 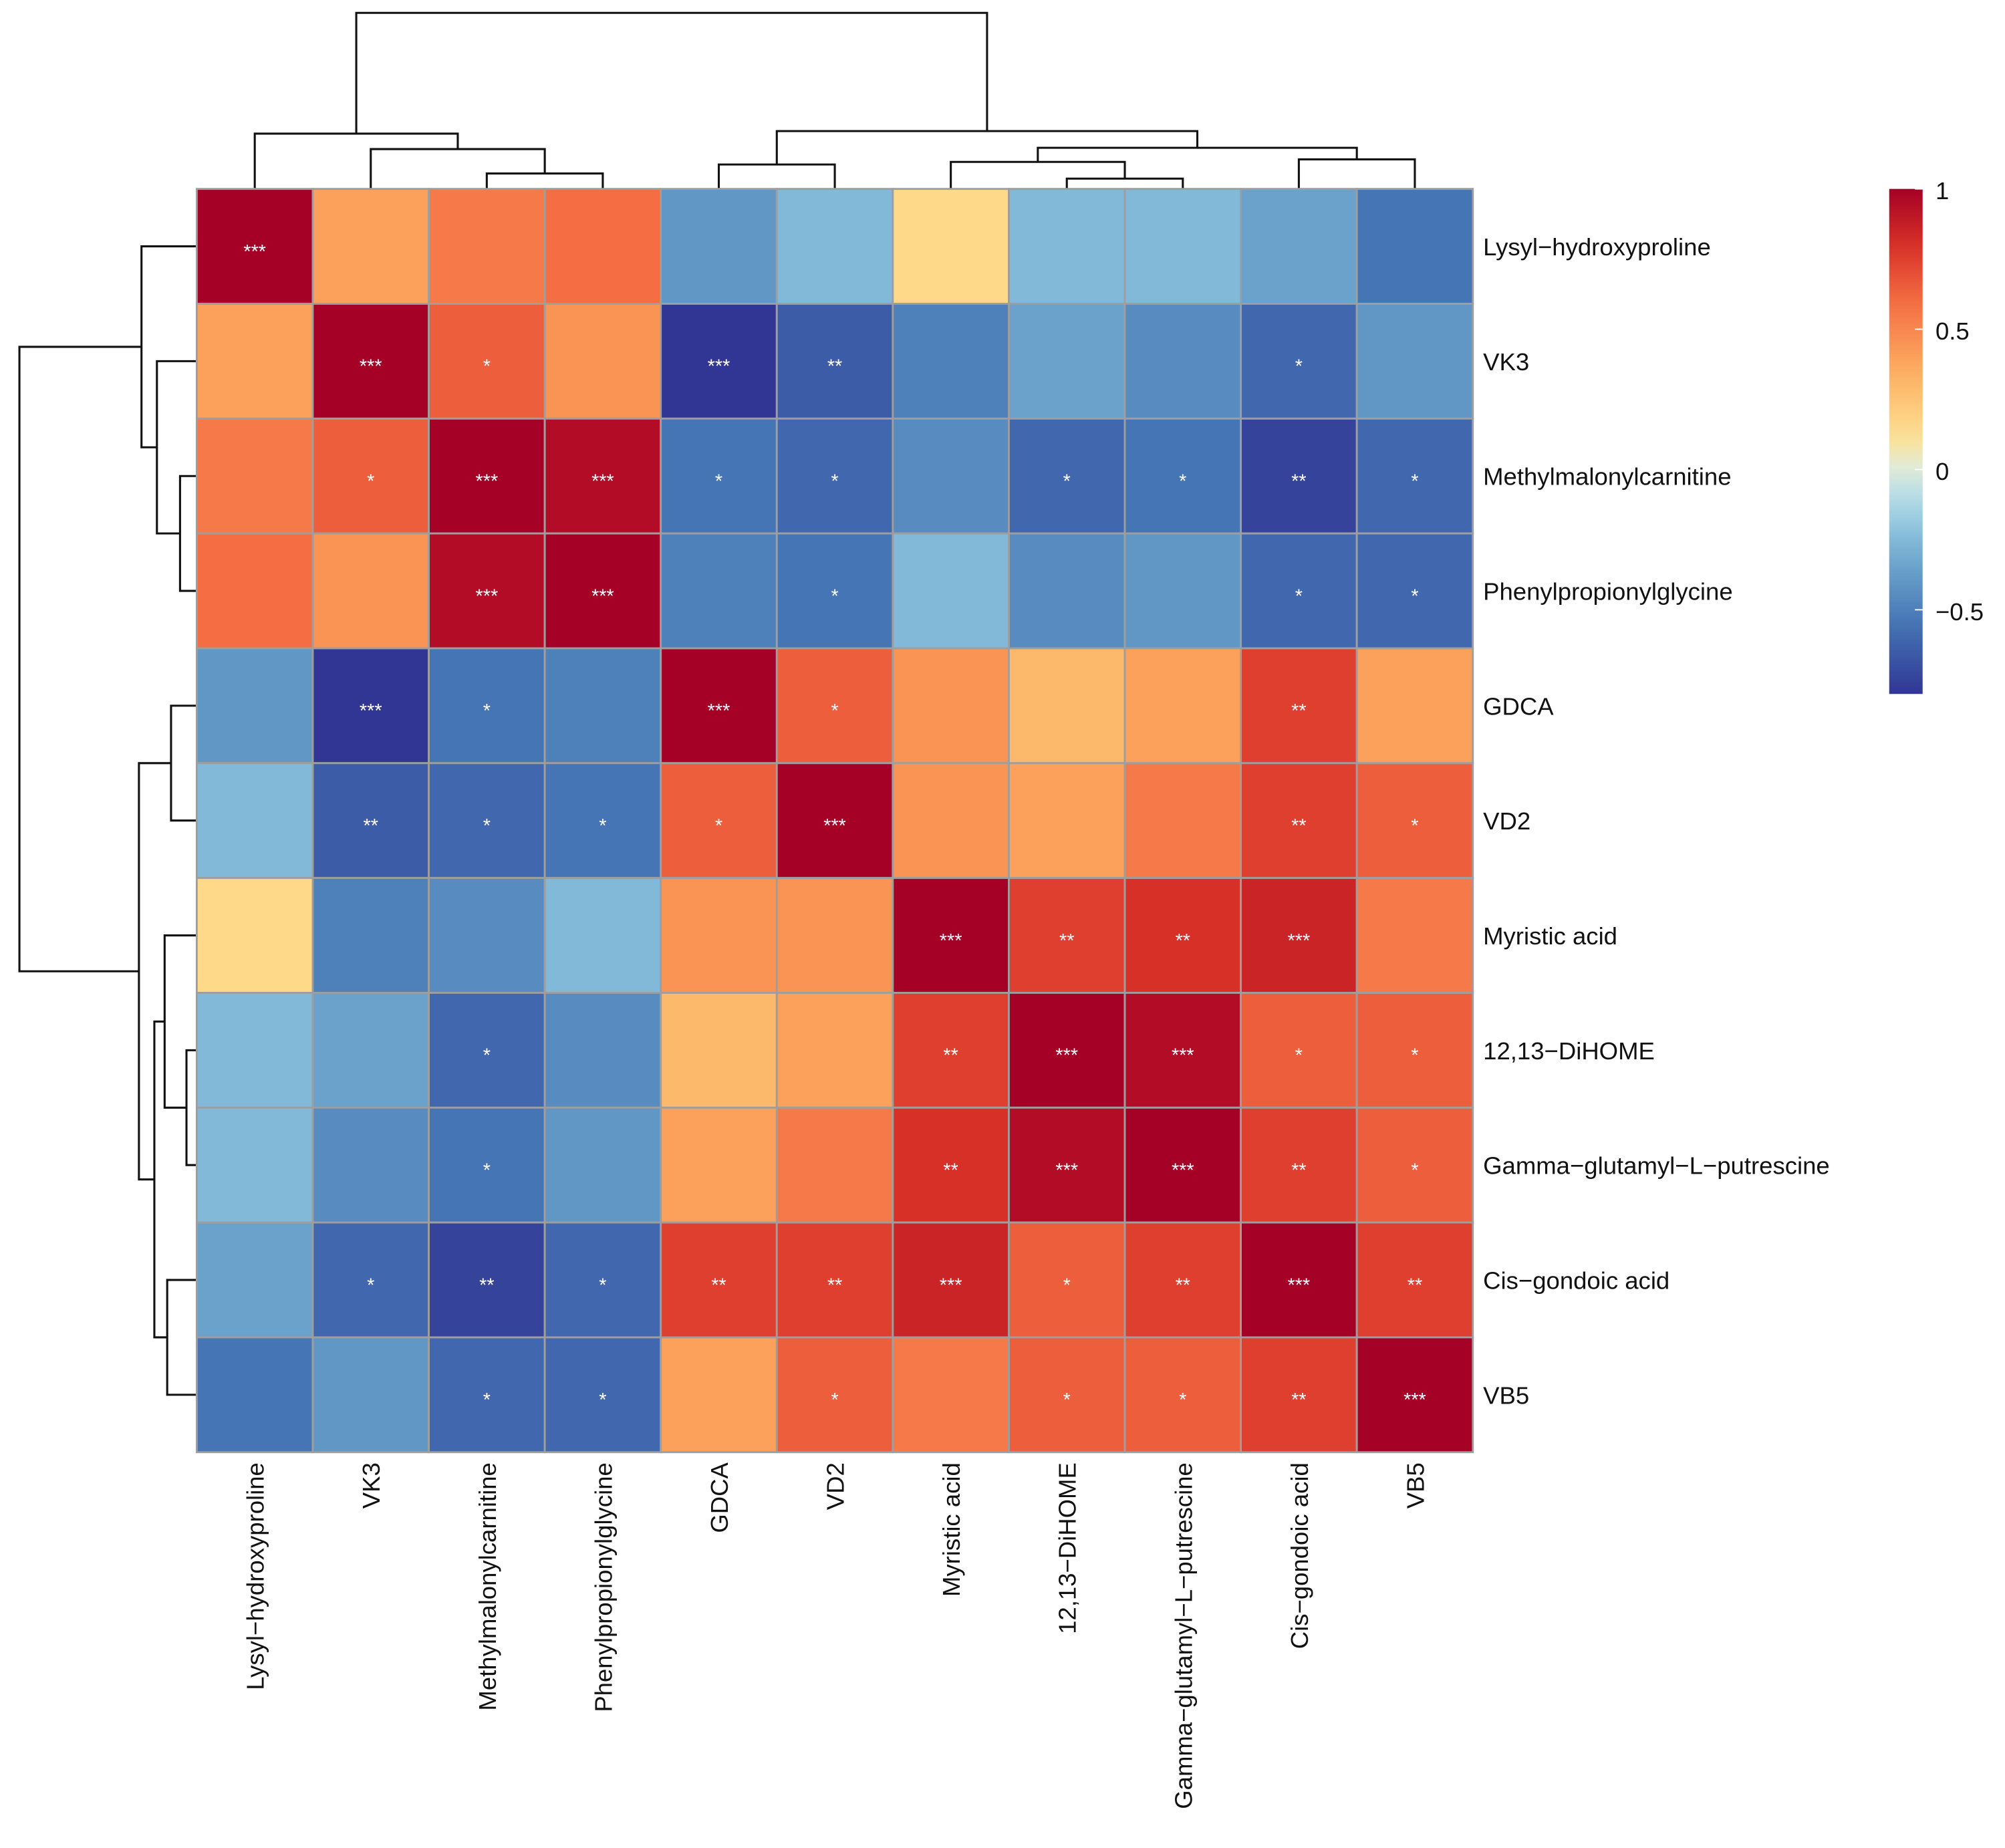 I want to click on column-label: Cis−gondoic acid, so click(x=1299, y=1555).